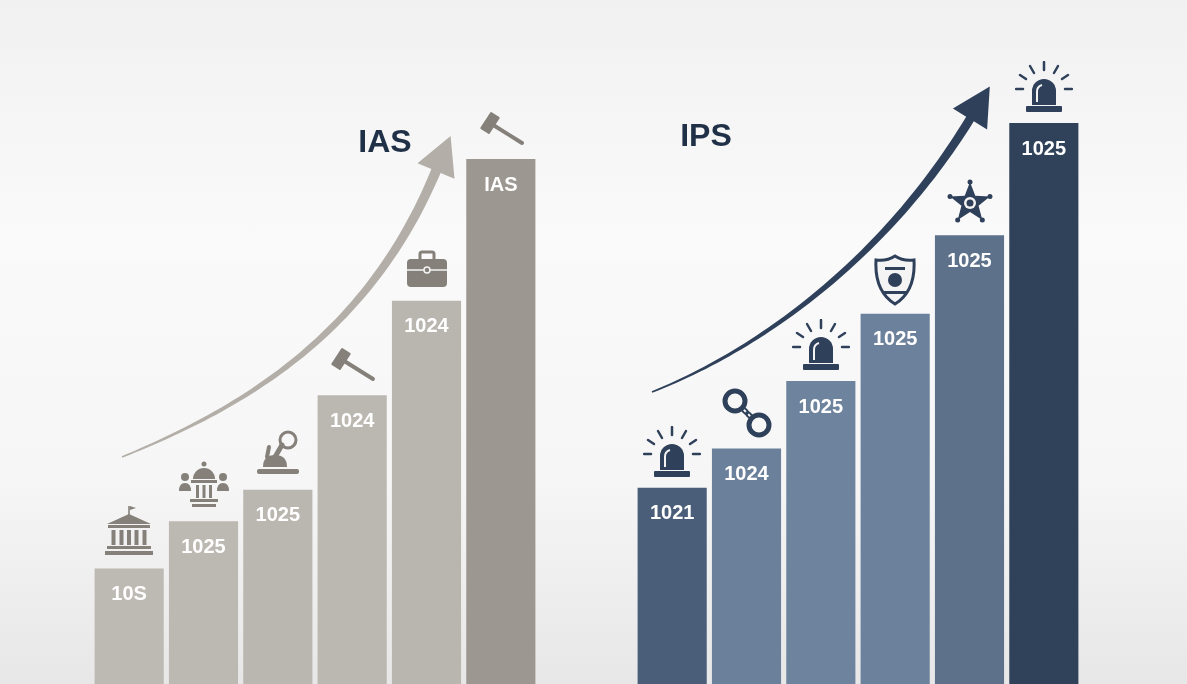 Image resolution: width=1187 pixels, height=684 pixels. What do you see at coordinates (672, 512) in the screenshot?
I see `x-tick-label: 1021` at bounding box center [672, 512].